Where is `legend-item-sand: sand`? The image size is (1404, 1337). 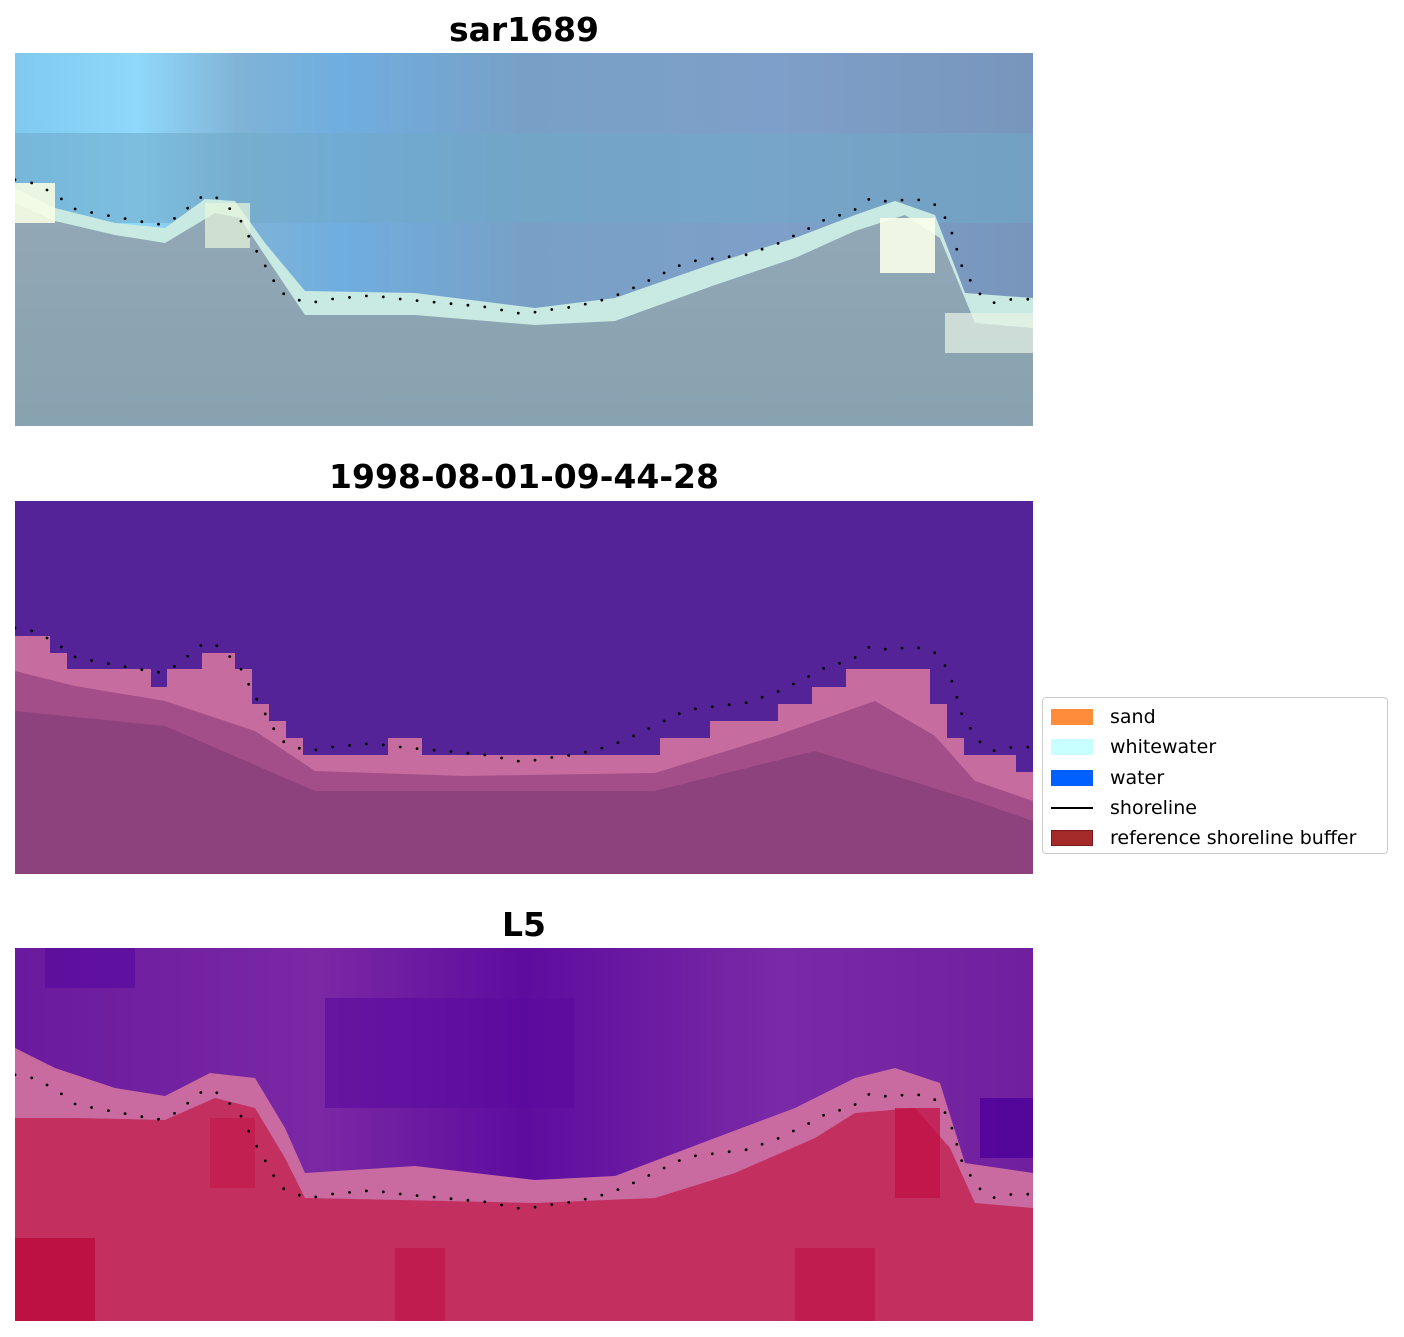
legend-item-sand: sand is located at coordinates (1215, 718).